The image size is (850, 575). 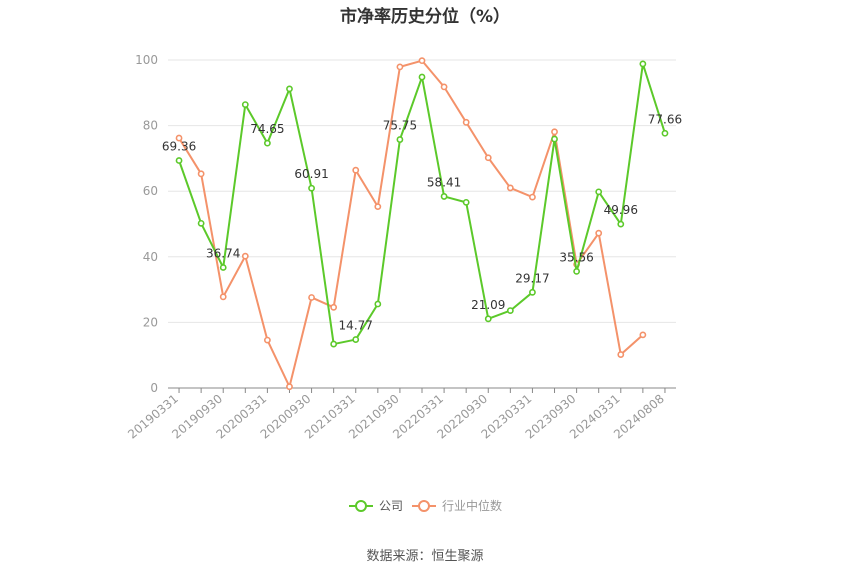 What do you see at coordinates (146, 60) in the screenshot?
I see `y-tick-label: 100` at bounding box center [146, 60].